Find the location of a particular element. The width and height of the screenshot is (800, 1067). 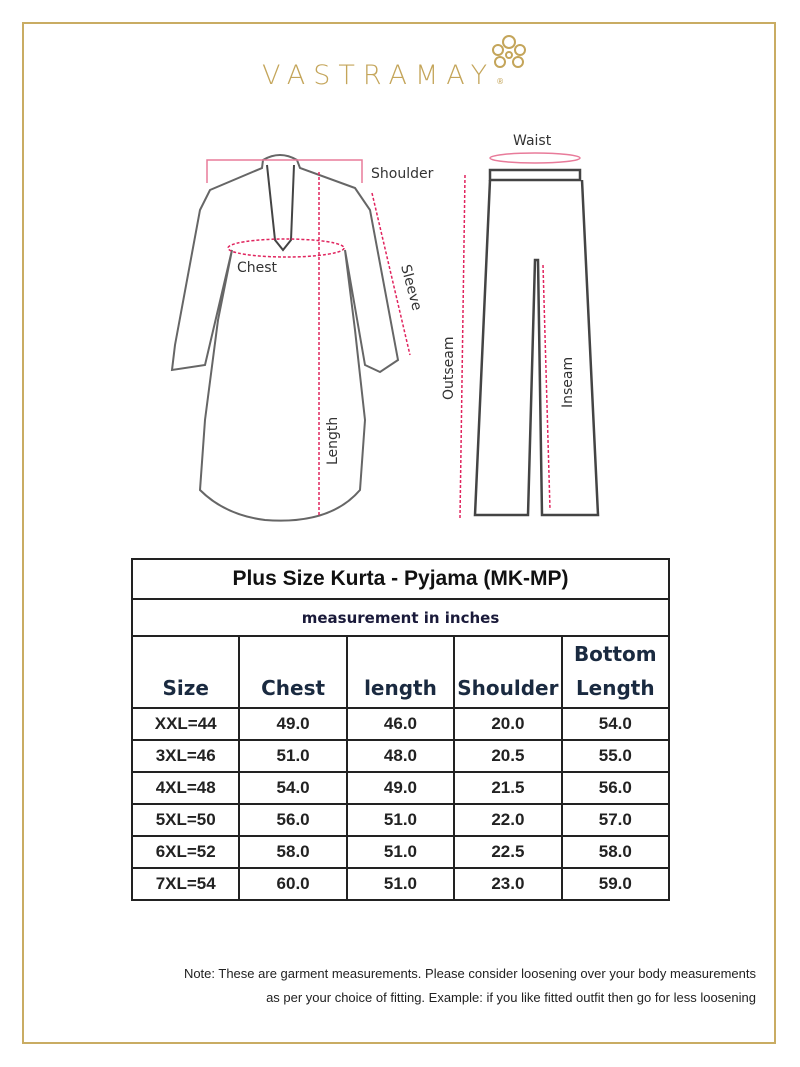

label-outseam: Outseam is located at coordinates (449, 368).